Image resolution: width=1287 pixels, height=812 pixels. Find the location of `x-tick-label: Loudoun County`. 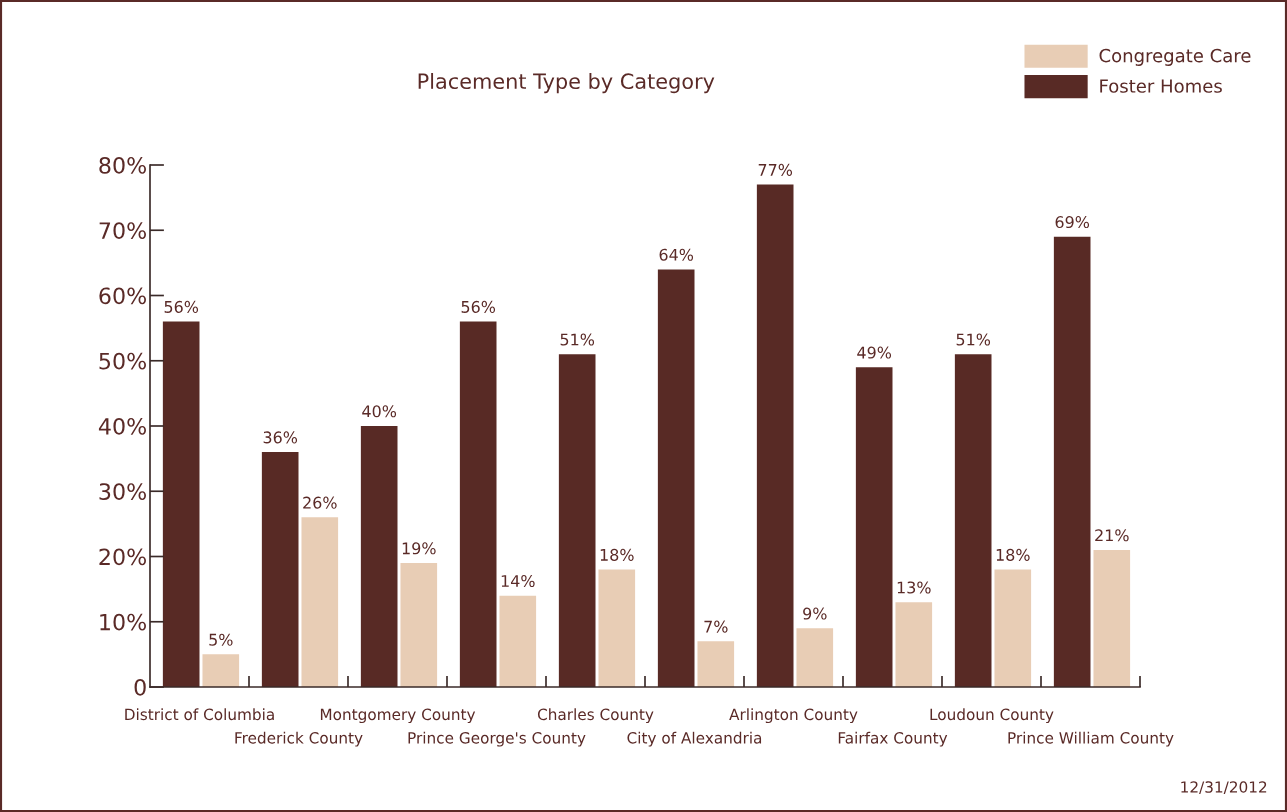

x-tick-label: Loudoun County is located at coordinates (992, 716).